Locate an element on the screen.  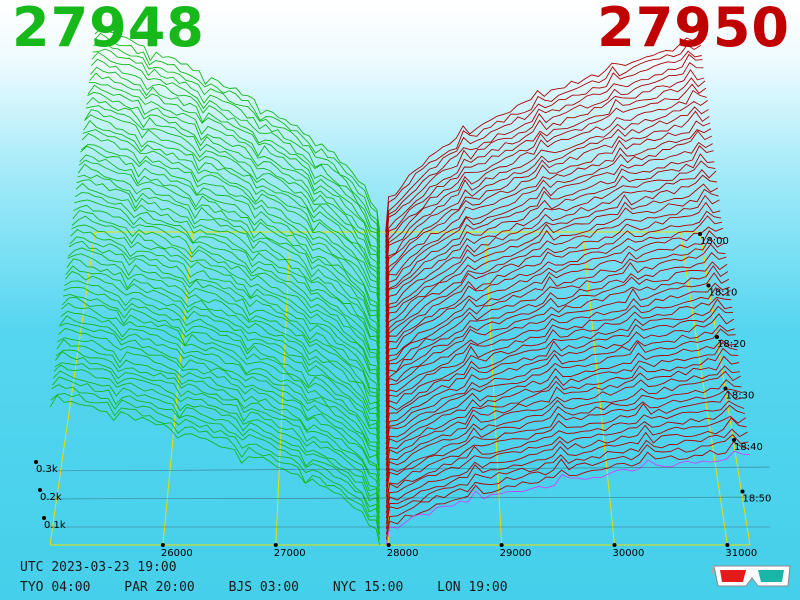
tz-clock-lon: LON 19:00 is located at coordinates (472, 587).